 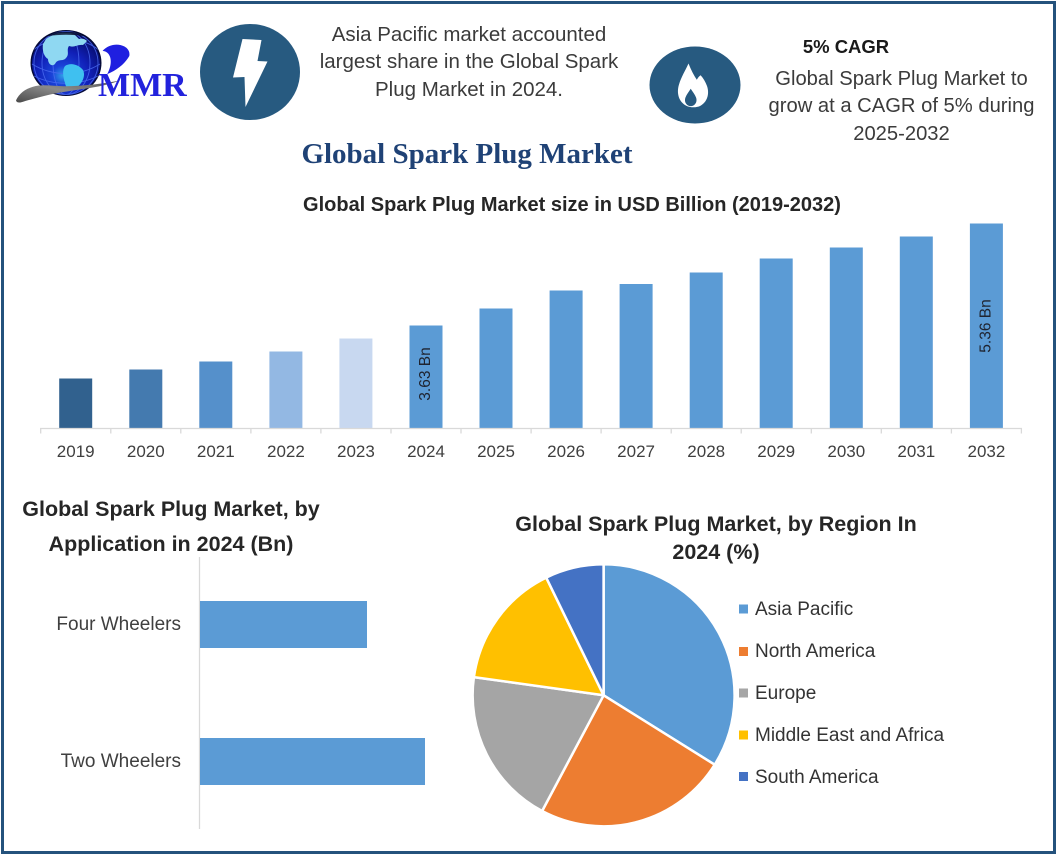 What do you see at coordinates (76, 451) in the screenshot?
I see `svg-text: 2019` at bounding box center [76, 451].